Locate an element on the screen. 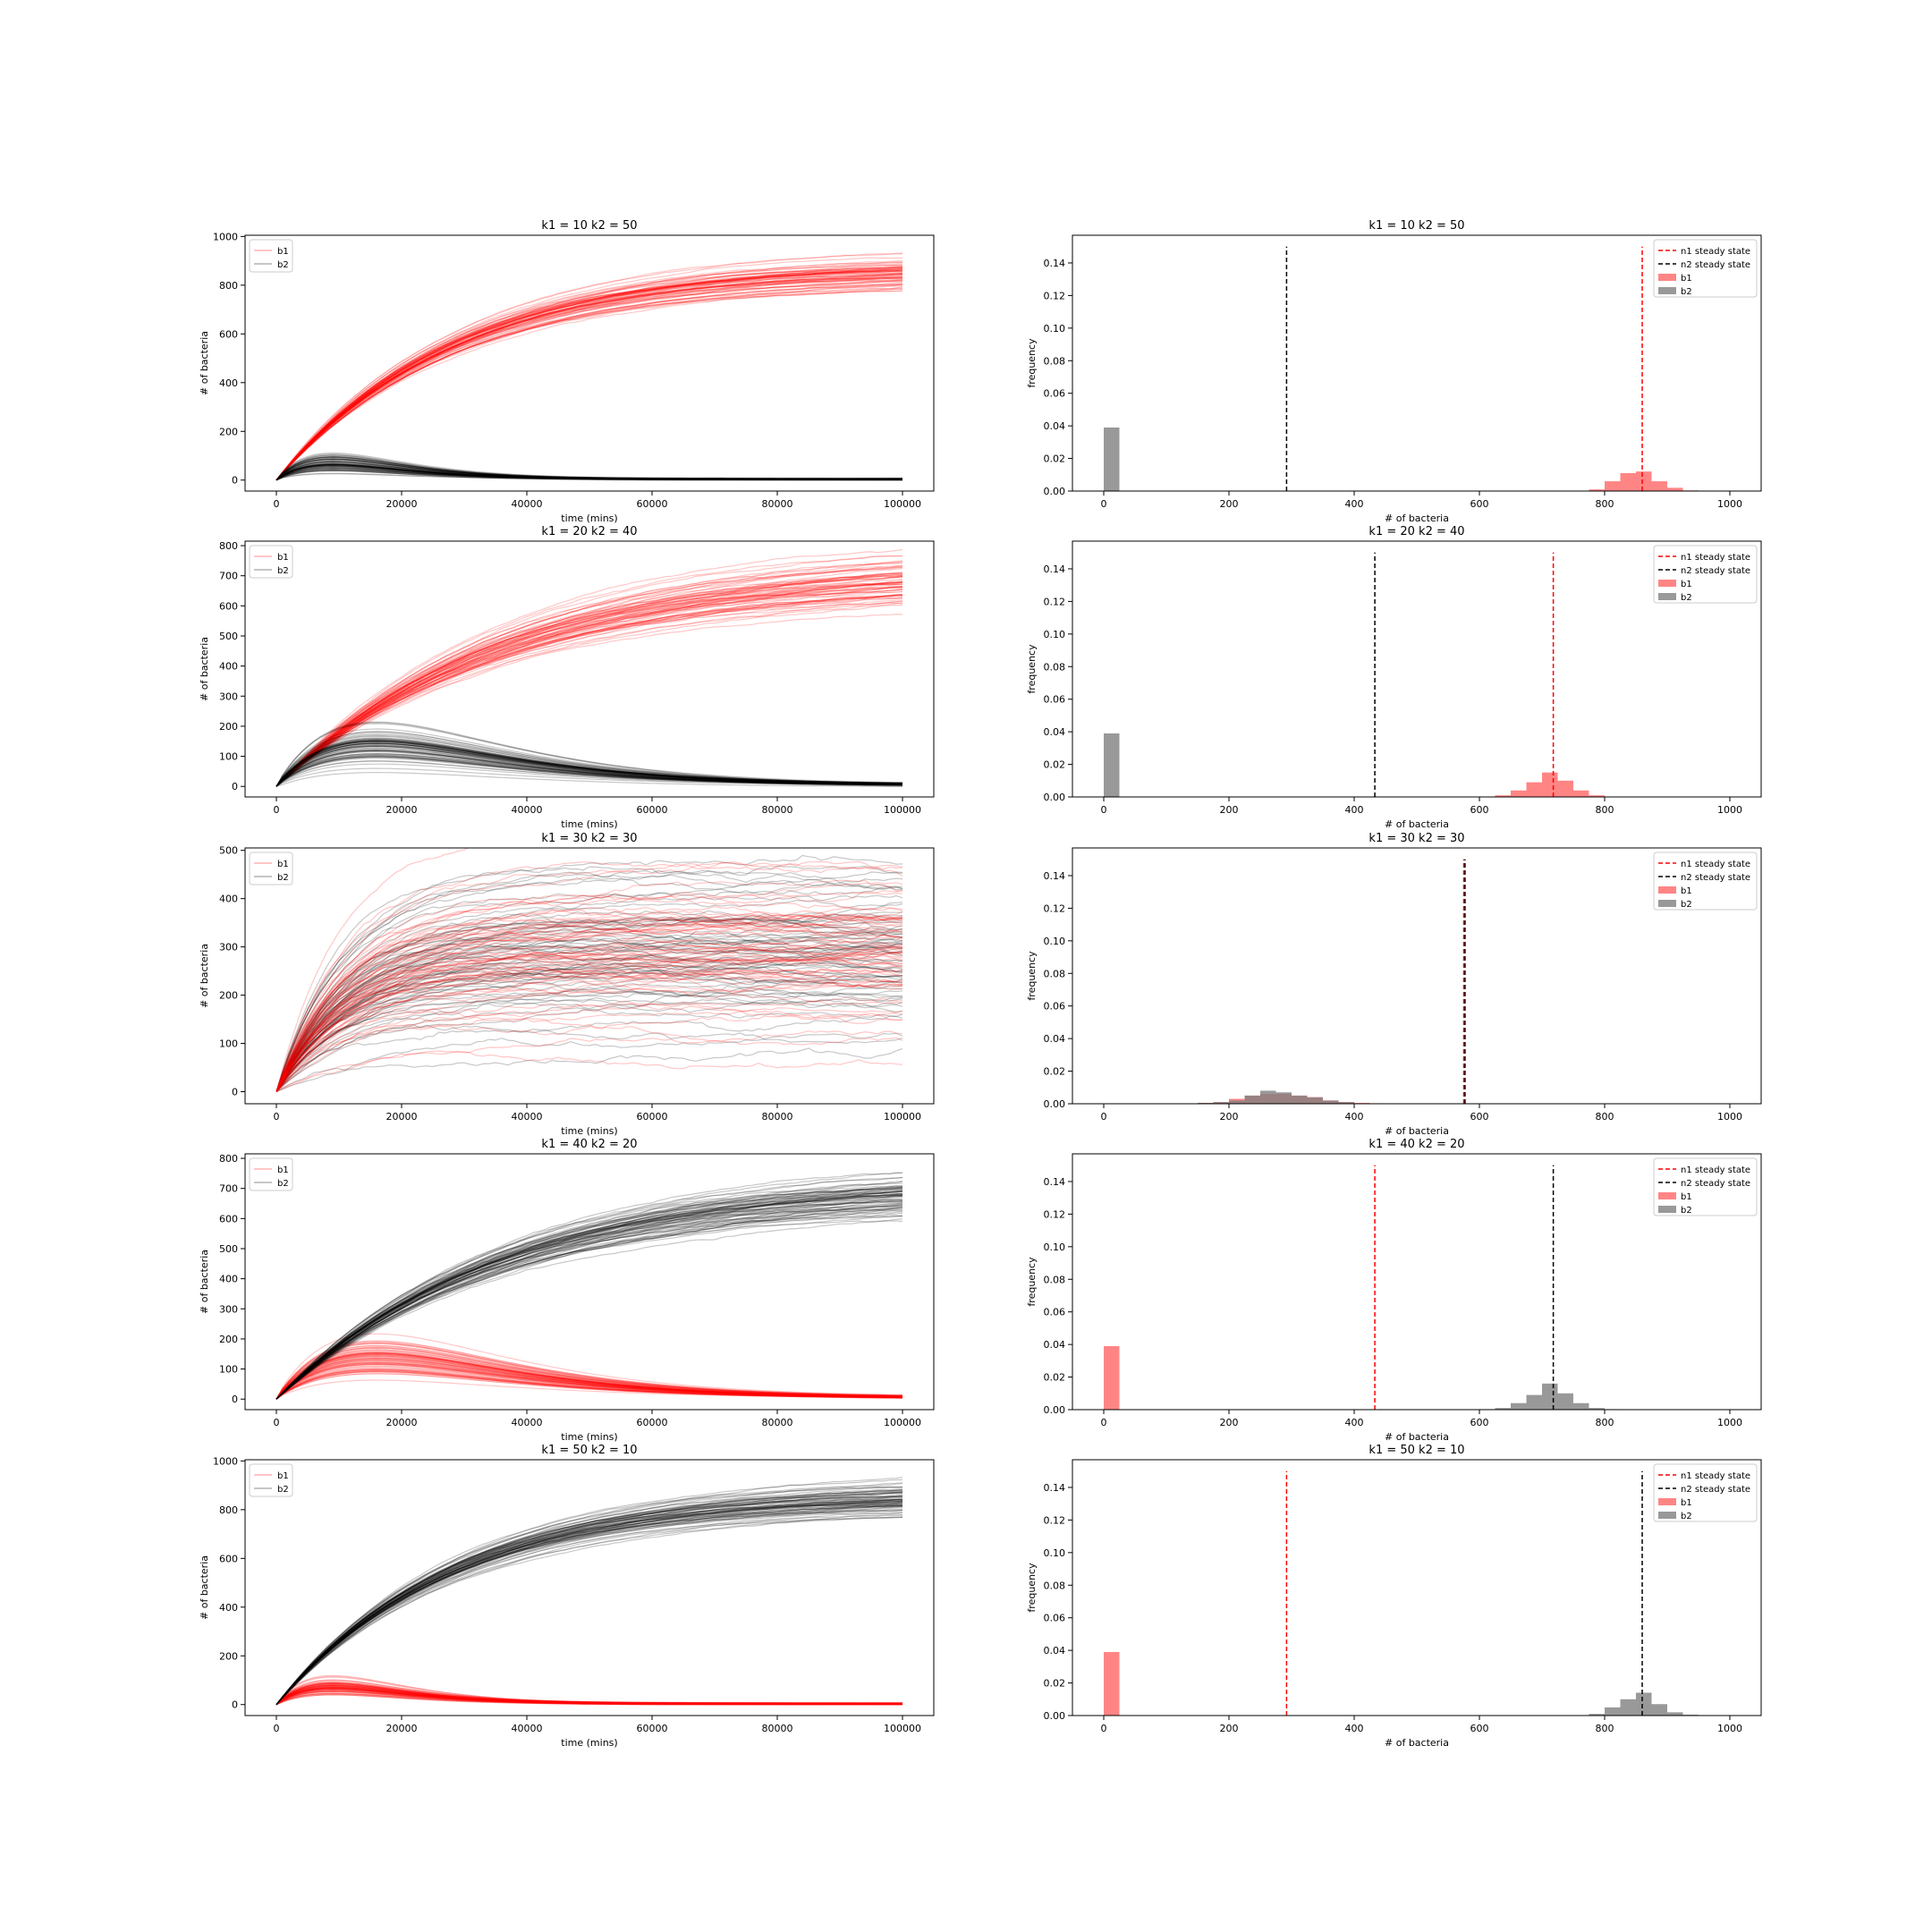 The image size is (1932, 1932). x-tick-label: 60000 is located at coordinates (652, 1117).